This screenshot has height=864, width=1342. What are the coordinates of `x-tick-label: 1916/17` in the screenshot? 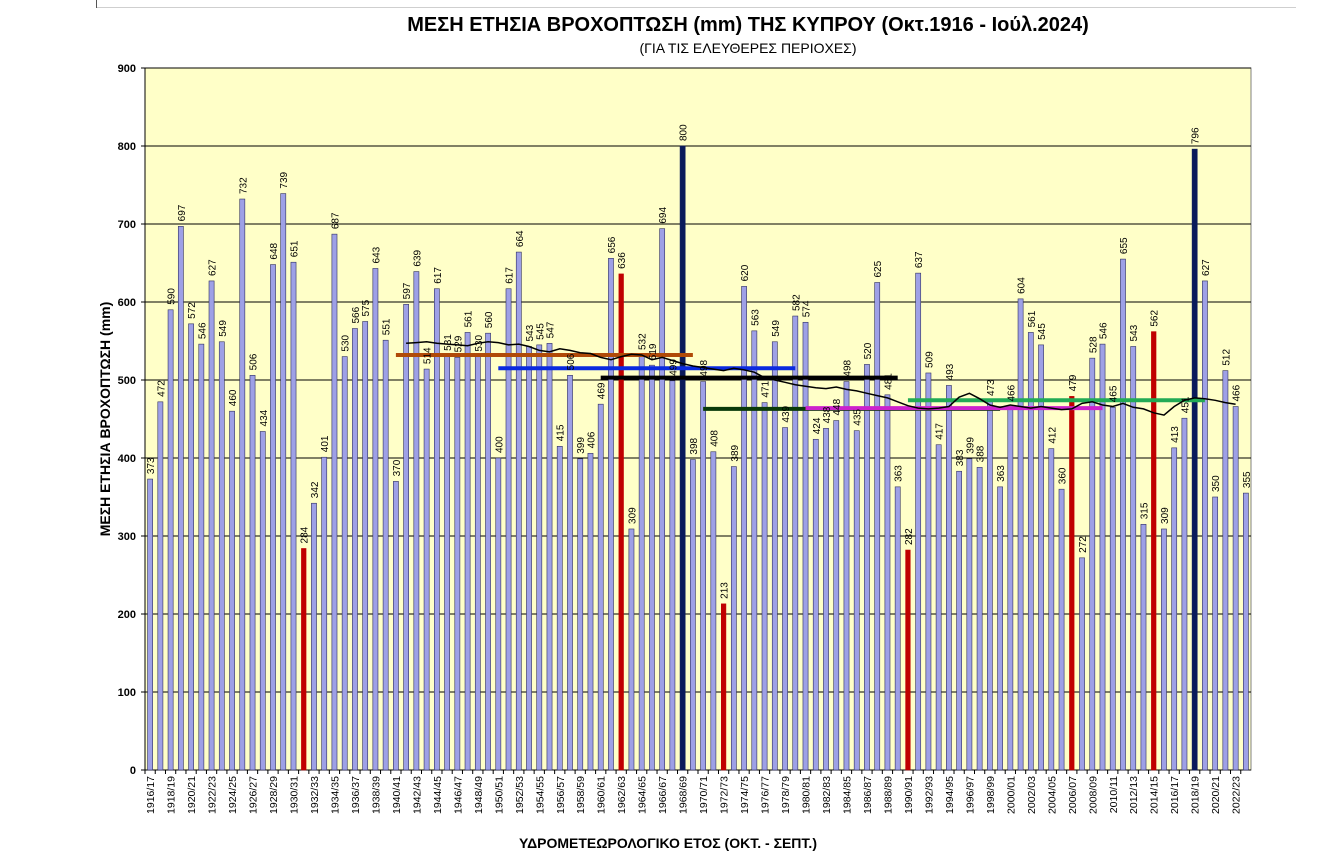 It's located at (151, 795).